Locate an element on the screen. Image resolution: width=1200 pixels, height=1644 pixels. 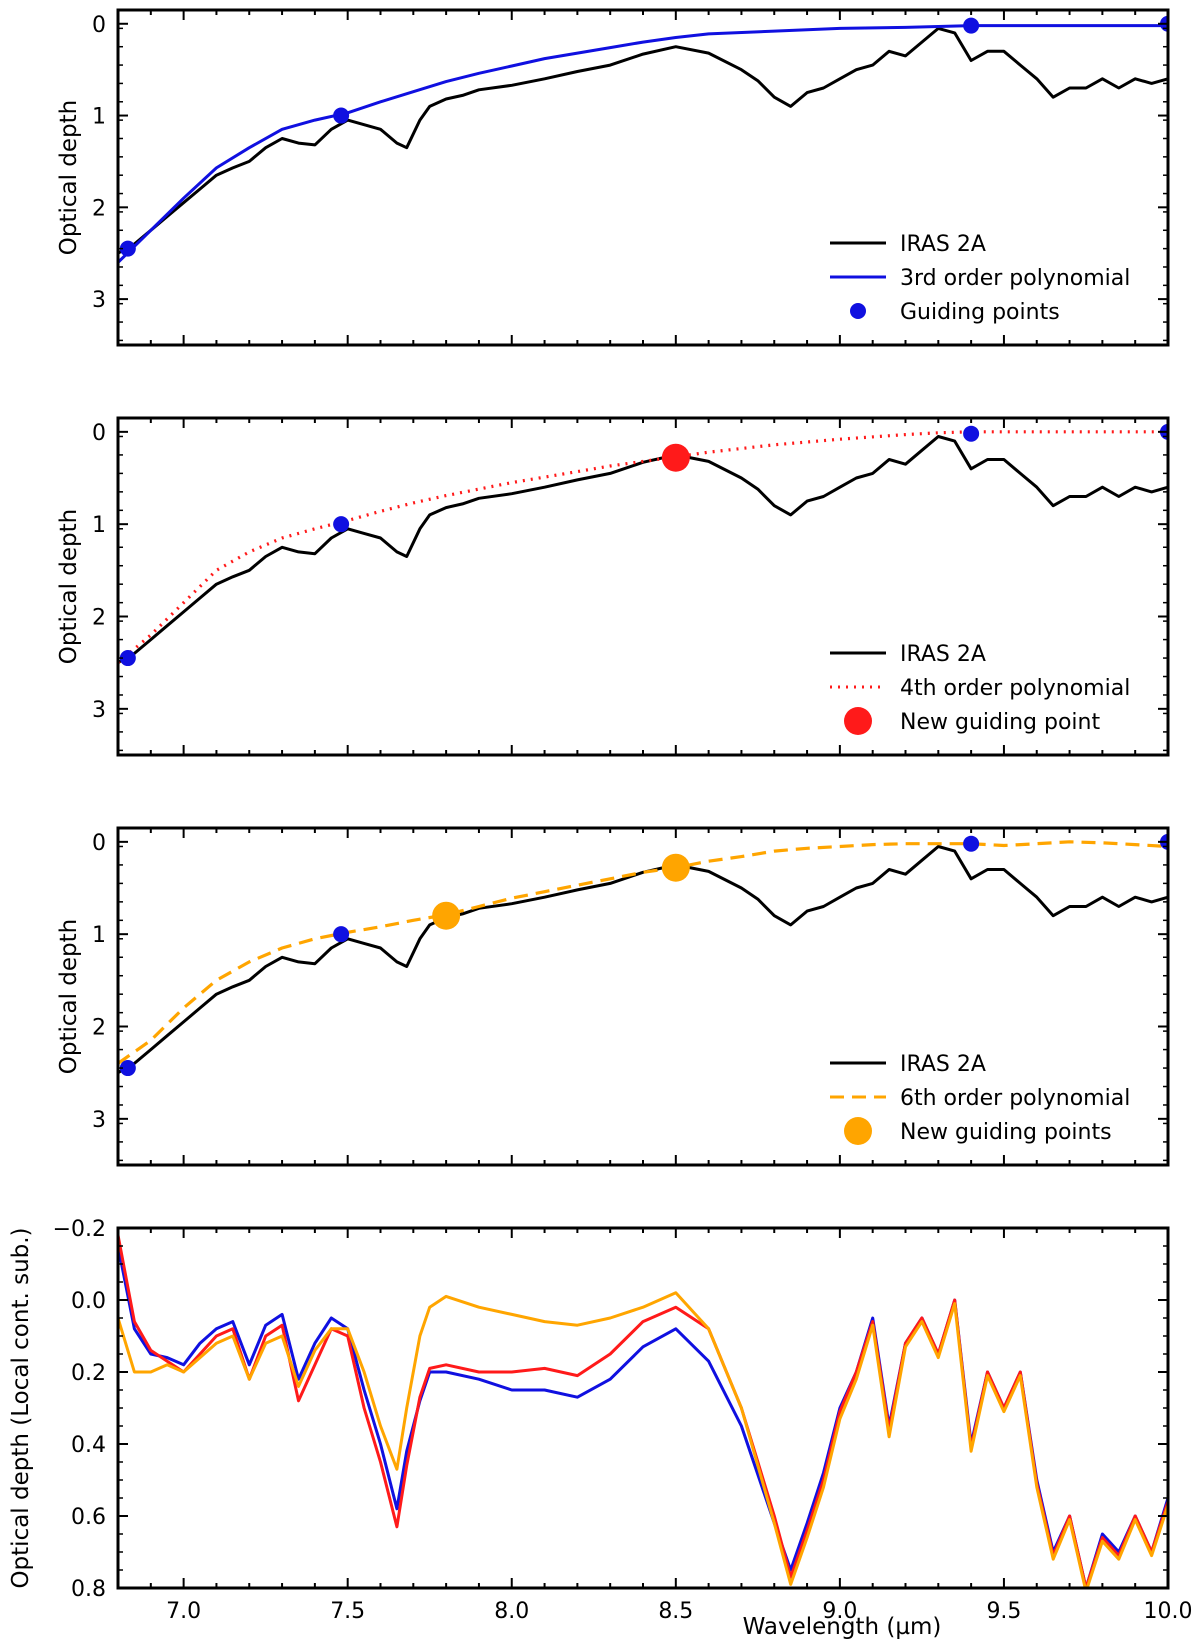
x-tick-label: 8.0 is located at coordinates (511, 1611).